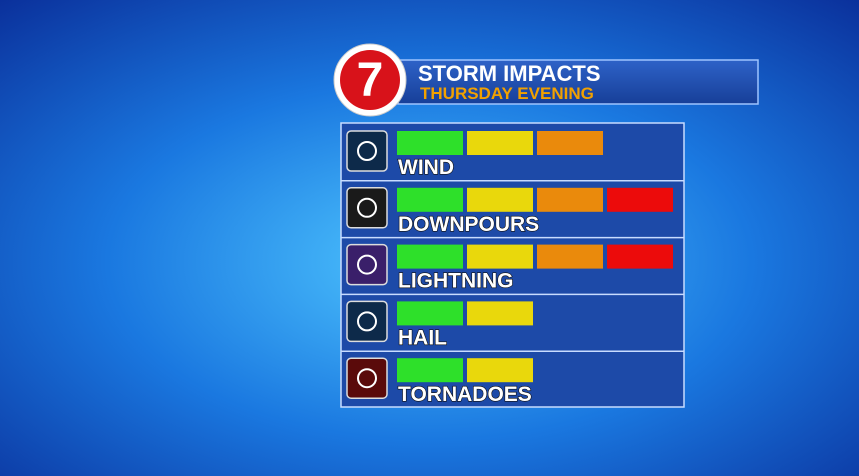  What do you see at coordinates (509, 73) in the screenshot?
I see `title: STORM IMPACTS` at bounding box center [509, 73].